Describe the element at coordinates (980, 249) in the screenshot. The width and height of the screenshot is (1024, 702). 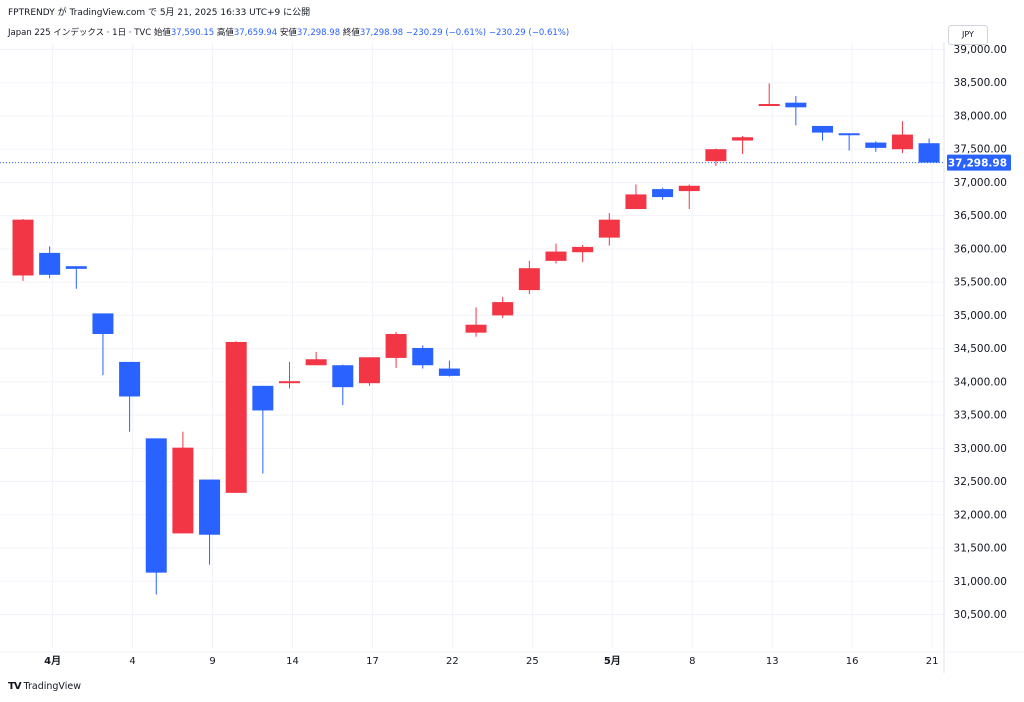
I see `y-tick-label: 36,000.00` at that location.